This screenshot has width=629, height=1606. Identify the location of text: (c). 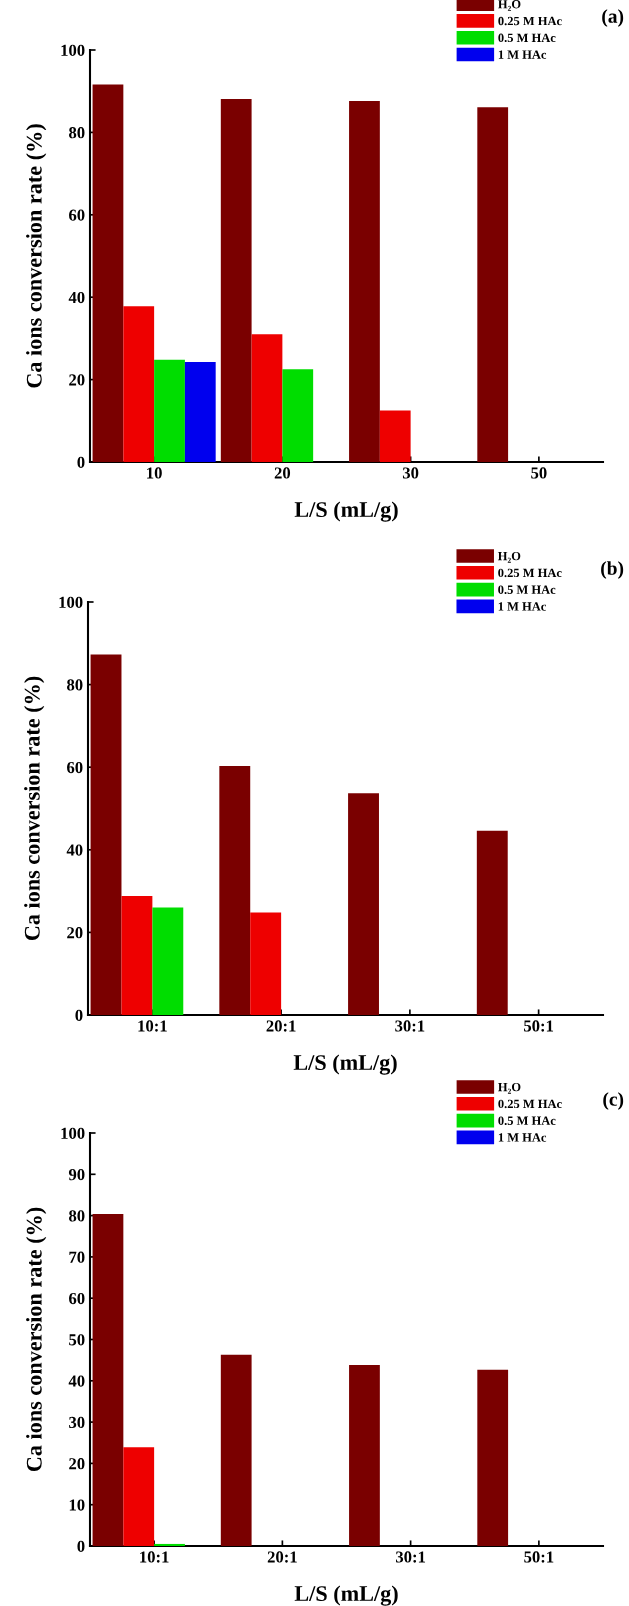
(613, 1101).